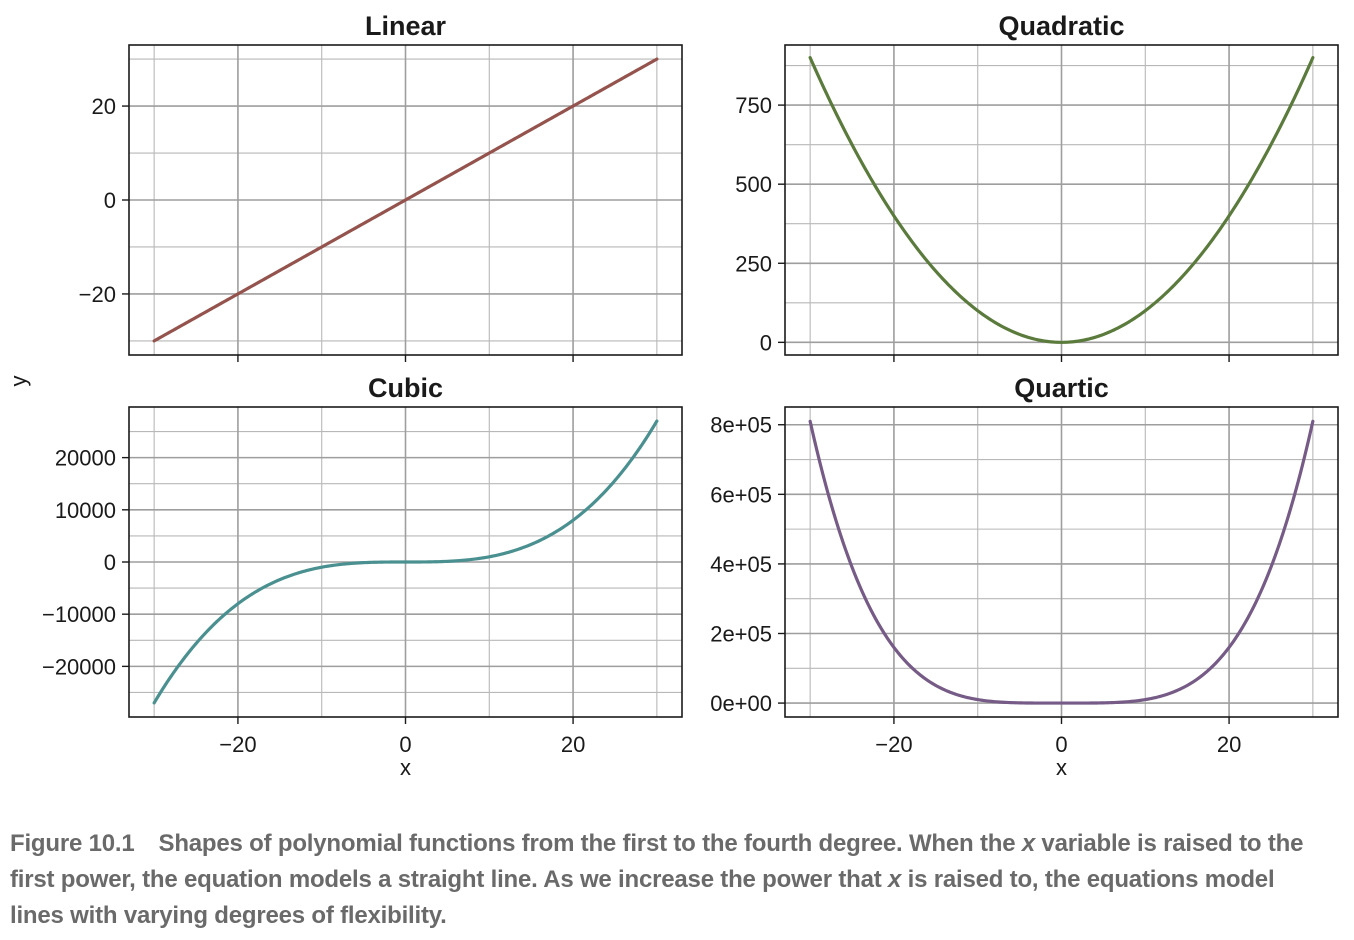 Image resolution: width=1354 pixels, height=940 pixels. I want to click on cubic-panel-title: Cubic, so click(405, 388).